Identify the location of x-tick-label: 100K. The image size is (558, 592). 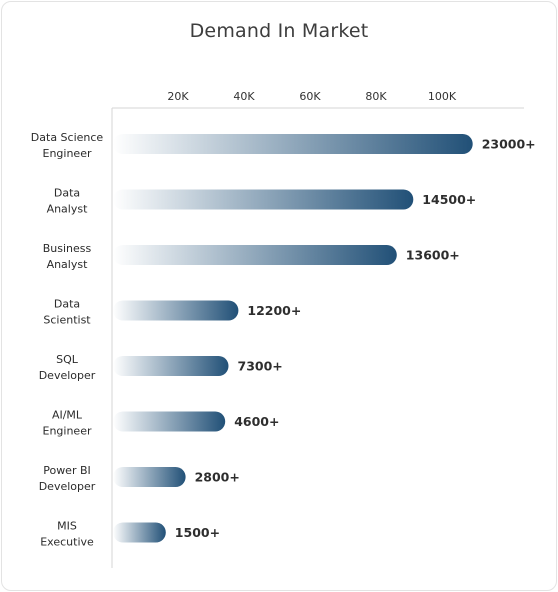
(442, 96).